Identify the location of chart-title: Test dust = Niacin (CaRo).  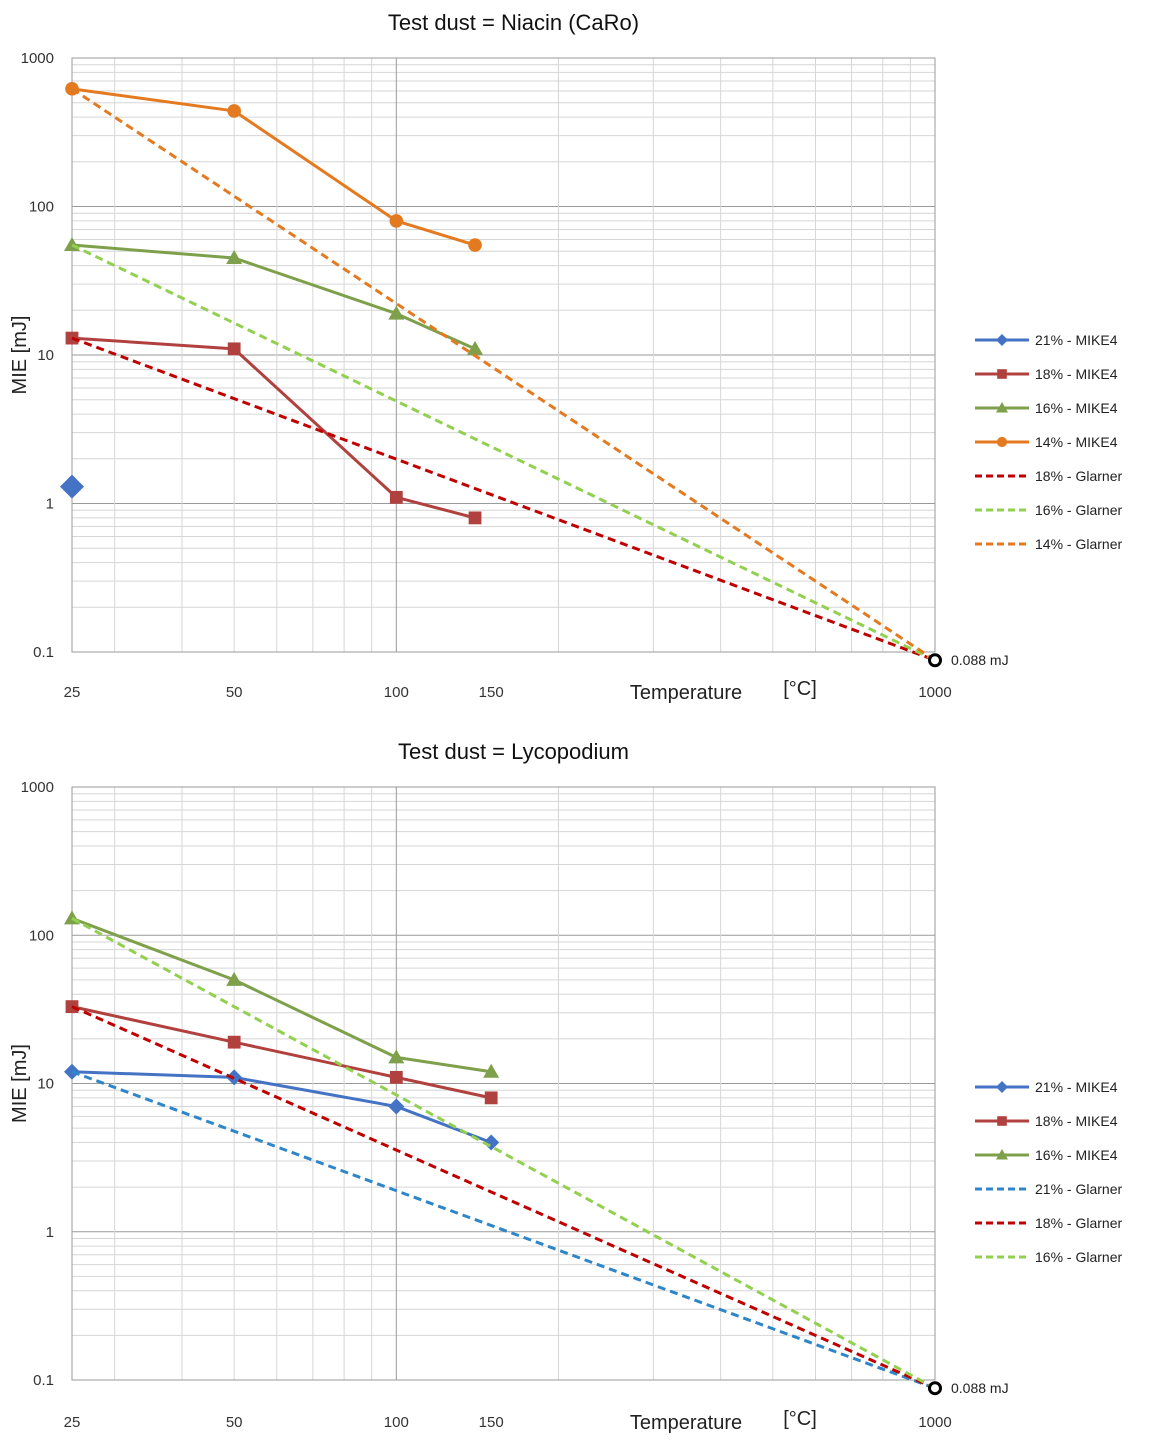
(513, 22).